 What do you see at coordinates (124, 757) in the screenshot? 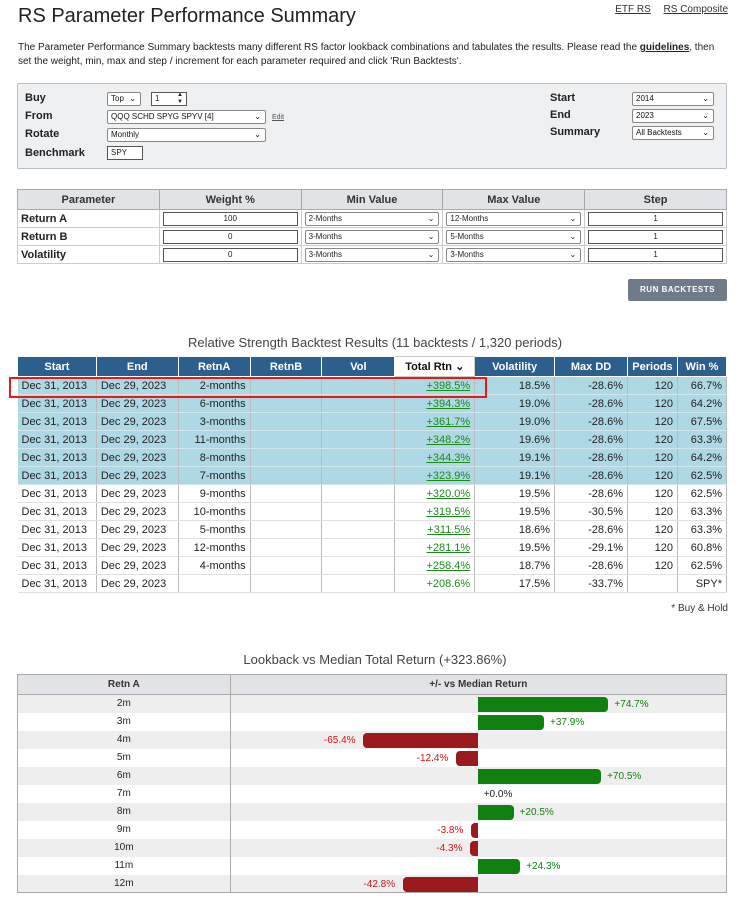
I see `chart-category-label: 5m` at bounding box center [124, 757].